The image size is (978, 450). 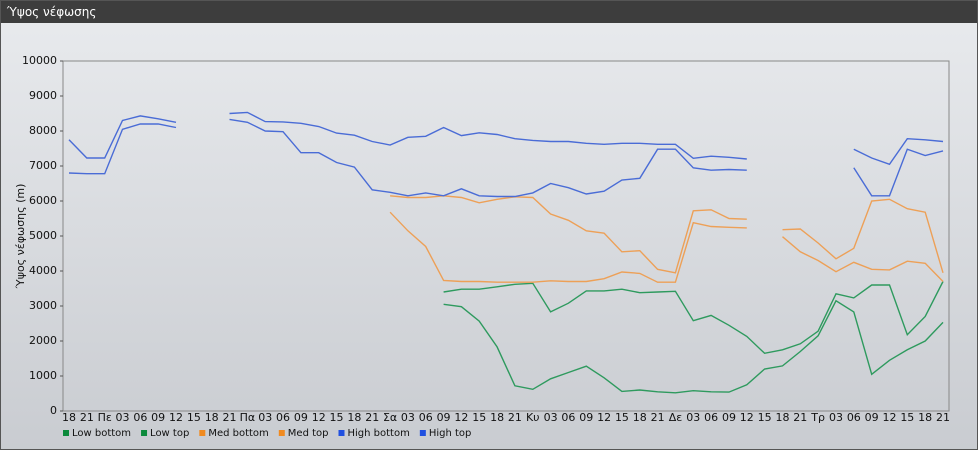 I want to click on y-tick-label: 6000, so click(x=43, y=200).